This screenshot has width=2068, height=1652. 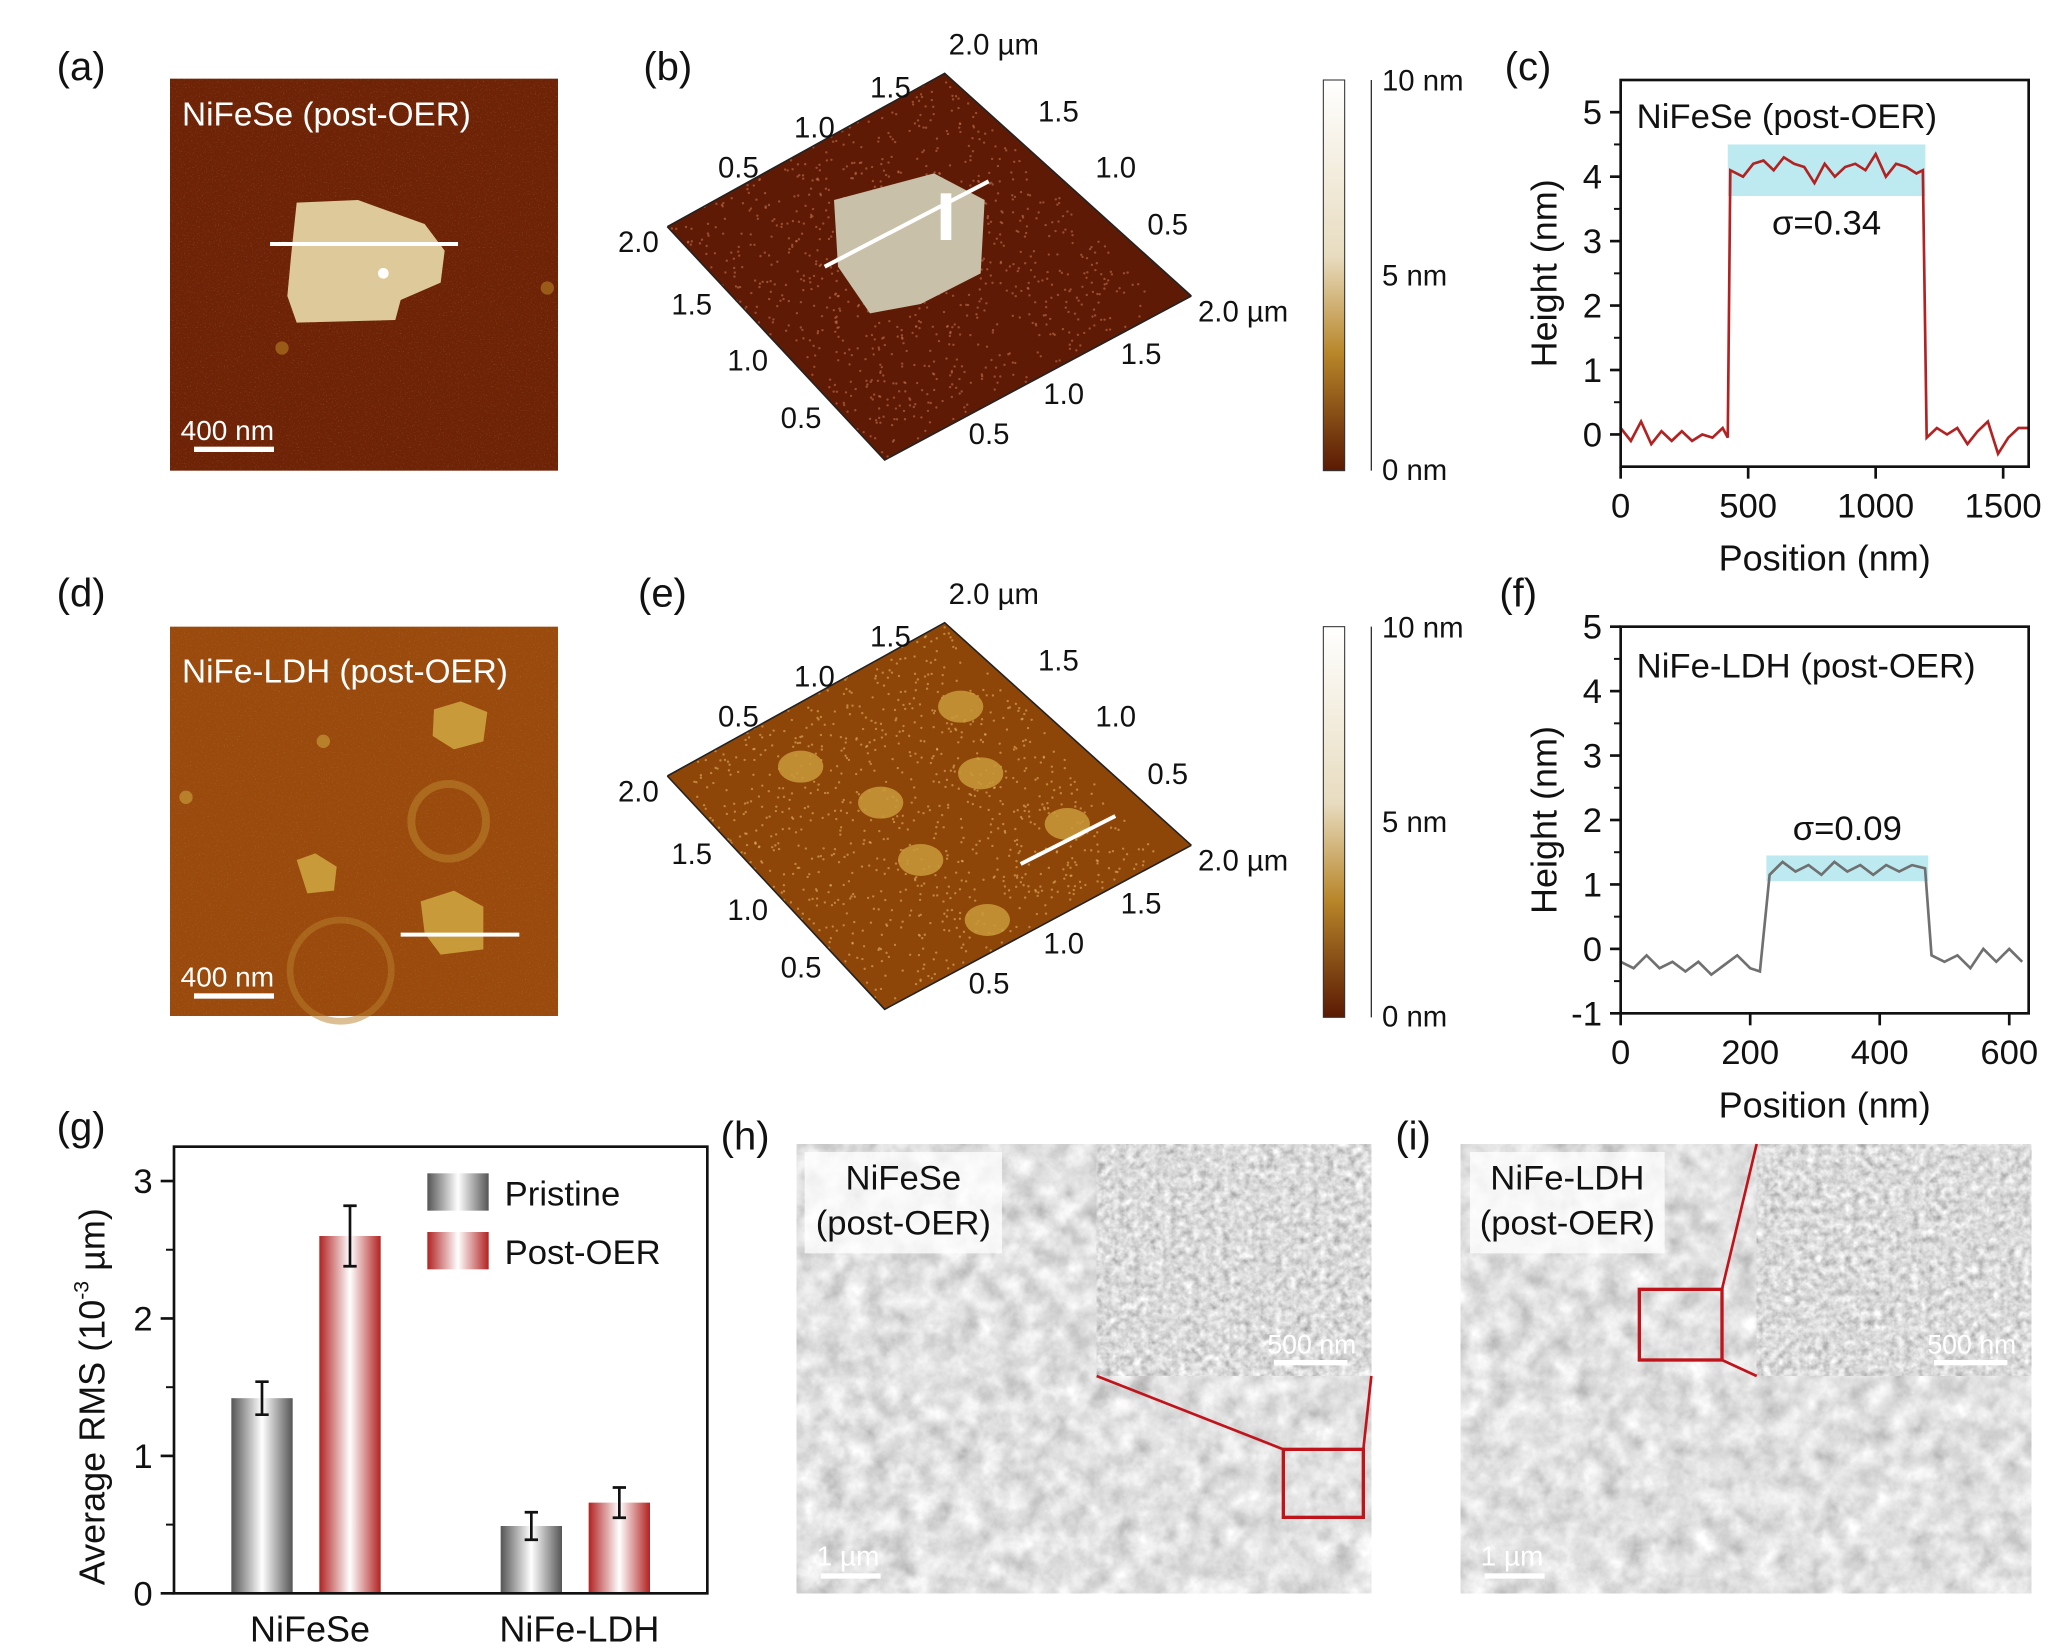 What do you see at coordinates (980, 773) in the screenshot?
I see `nanosheet-3d` at bounding box center [980, 773].